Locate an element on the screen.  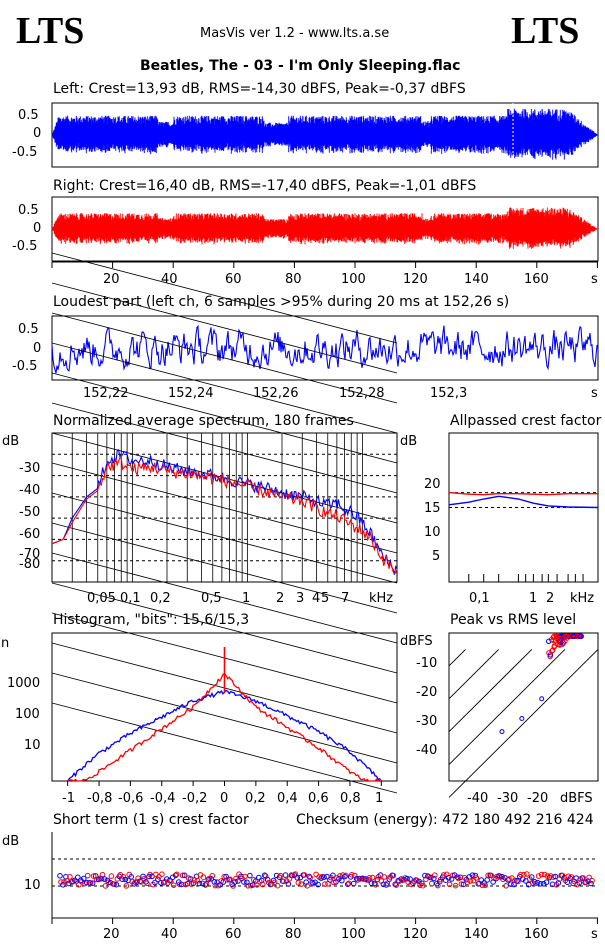
spectrum-xtick: 2 is located at coordinates (280, 598).